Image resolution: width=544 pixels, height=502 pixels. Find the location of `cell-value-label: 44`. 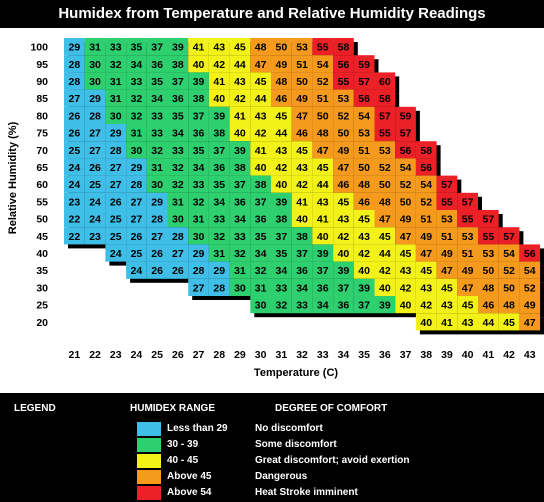

cell-value-label: 44 is located at coordinates (261, 99).